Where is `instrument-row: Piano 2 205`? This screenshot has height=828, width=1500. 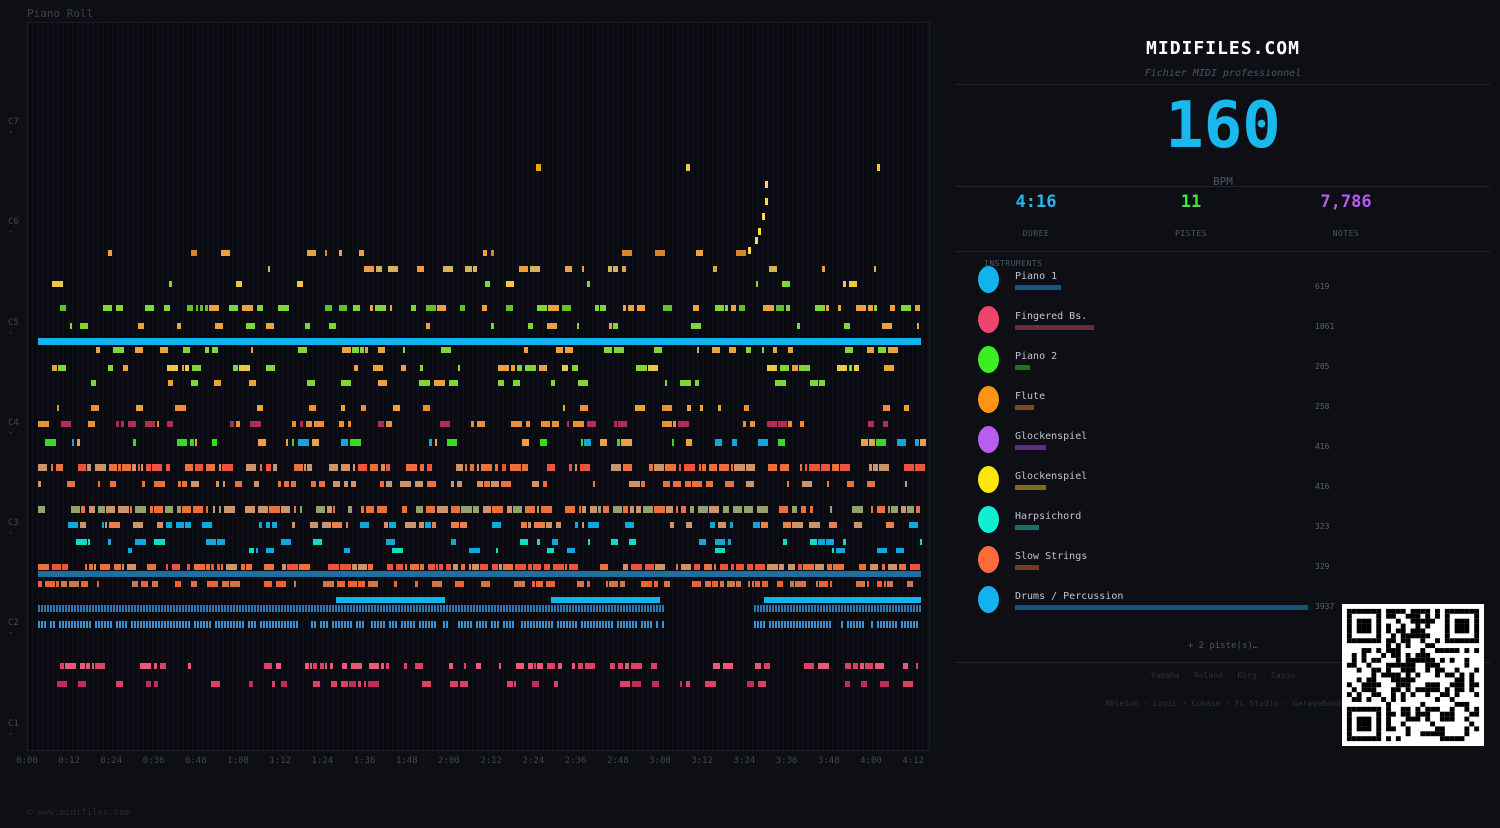 instrument-row: Piano 2 205 is located at coordinates (1158, 366).